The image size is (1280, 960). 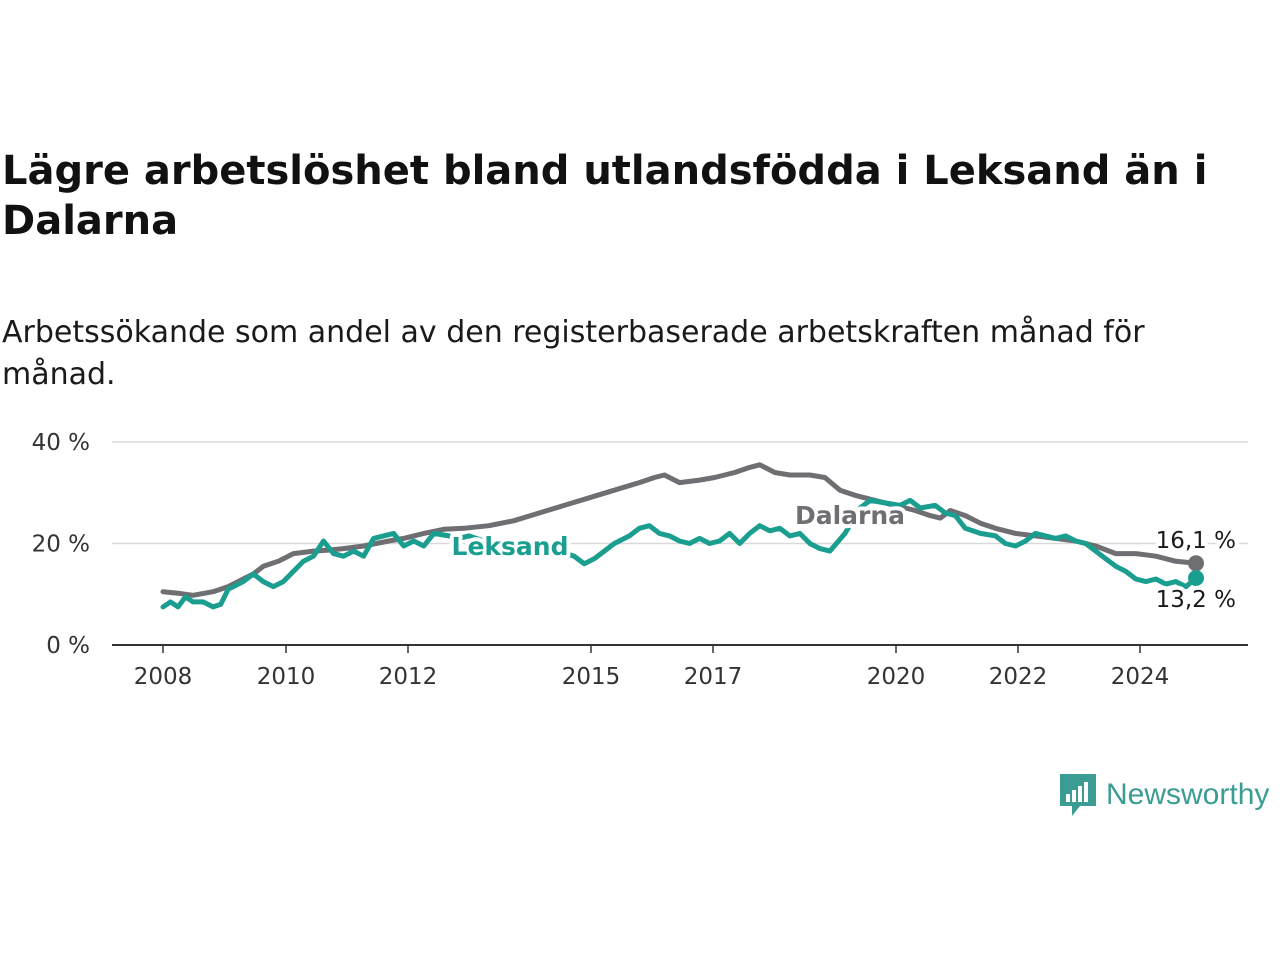 I want to click on series-line-dalarna, so click(x=679, y=530).